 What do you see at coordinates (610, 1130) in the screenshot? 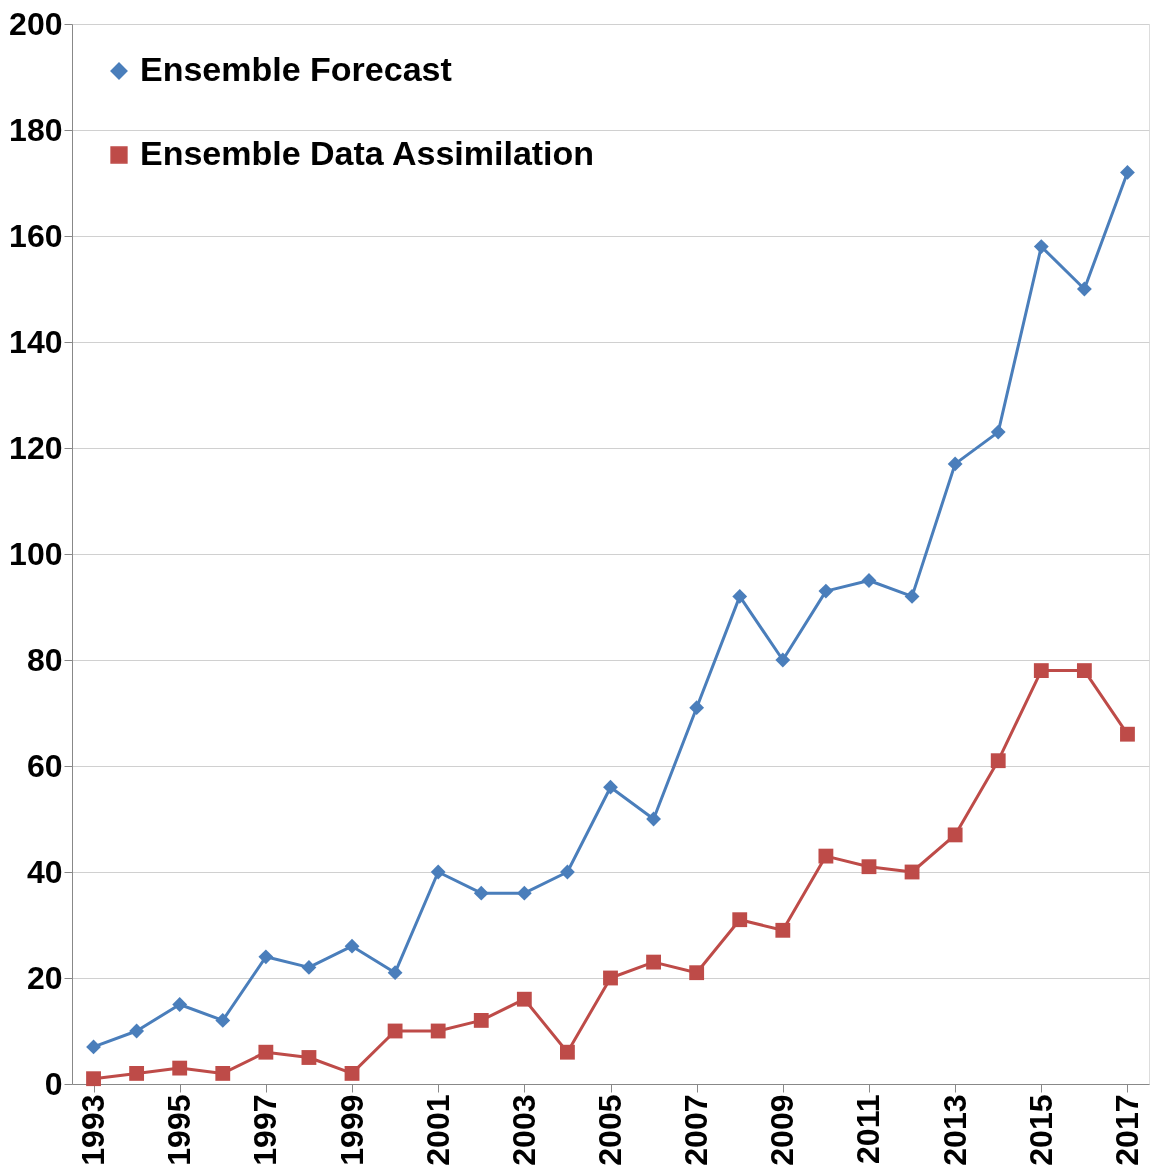
I see `x-tick-label: 2005` at bounding box center [610, 1130].